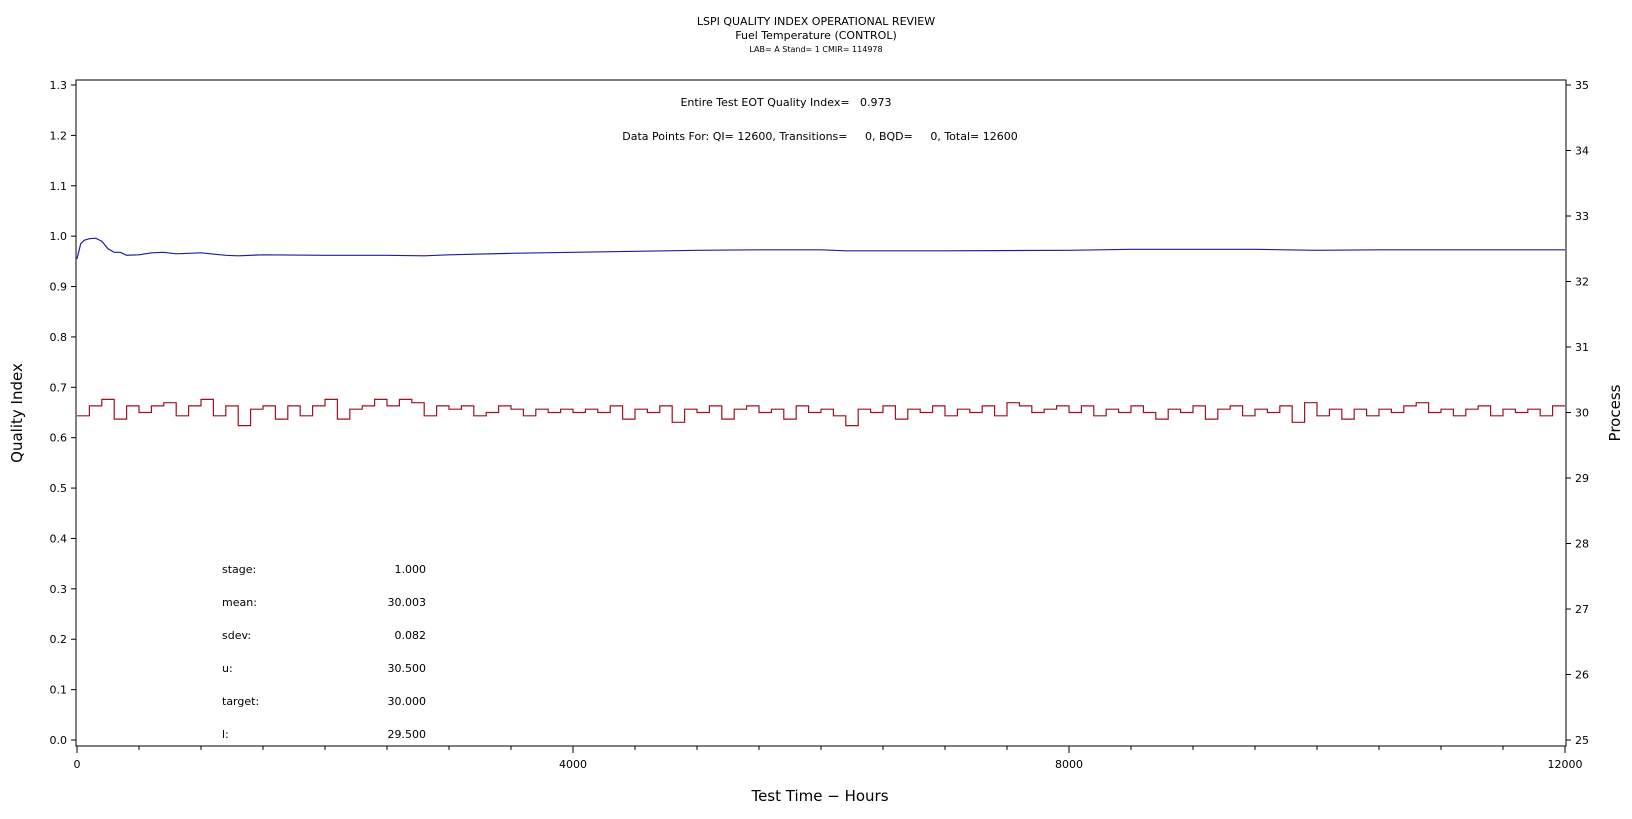  What do you see at coordinates (819, 796) in the screenshot?
I see `x-axis-label: Test Time − Hours` at bounding box center [819, 796].